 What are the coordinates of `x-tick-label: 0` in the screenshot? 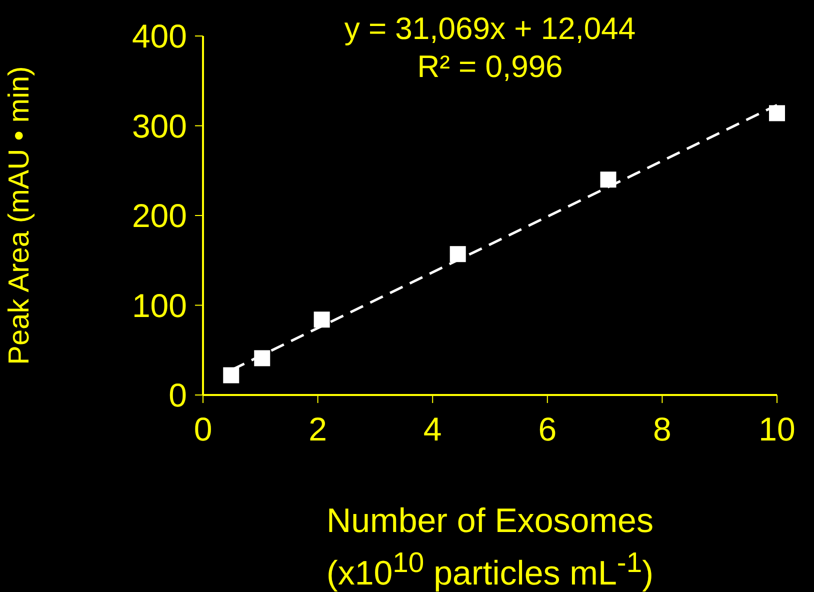 It's located at (203, 429).